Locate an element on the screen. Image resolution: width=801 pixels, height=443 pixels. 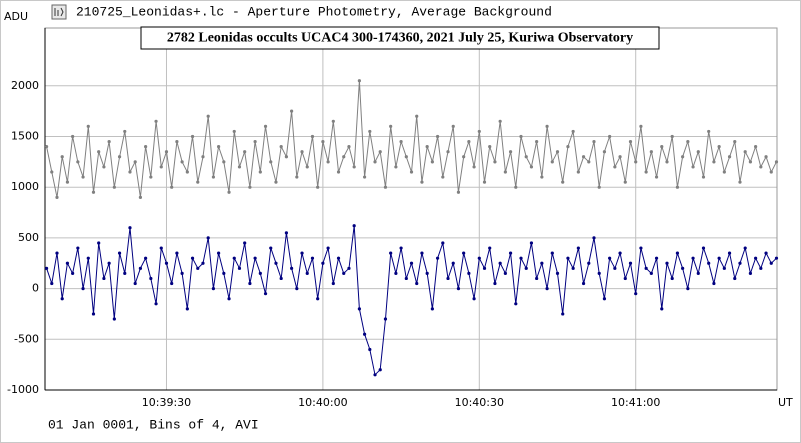
y-tick-label: 500 is located at coordinates (28, 237).